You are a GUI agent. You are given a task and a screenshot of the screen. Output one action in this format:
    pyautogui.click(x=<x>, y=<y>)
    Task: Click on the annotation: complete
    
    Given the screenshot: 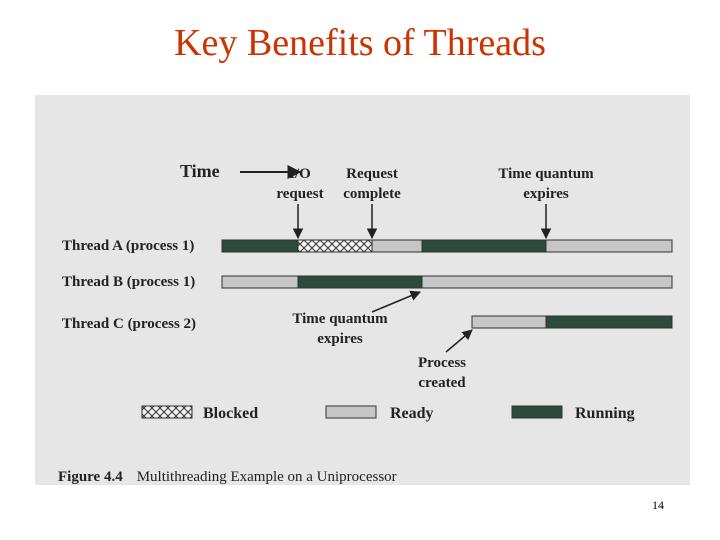 What is the action you would take?
    pyautogui.click(x=372, y=194)
    